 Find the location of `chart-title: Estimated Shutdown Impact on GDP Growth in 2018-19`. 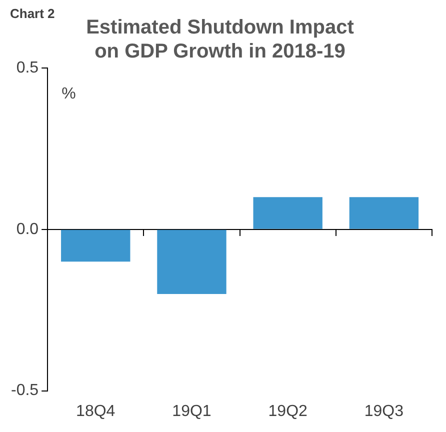

chart-title: Estimated Shutdown Impact on GDP Growth in 2018-19 is located at coordinates (220, 39).